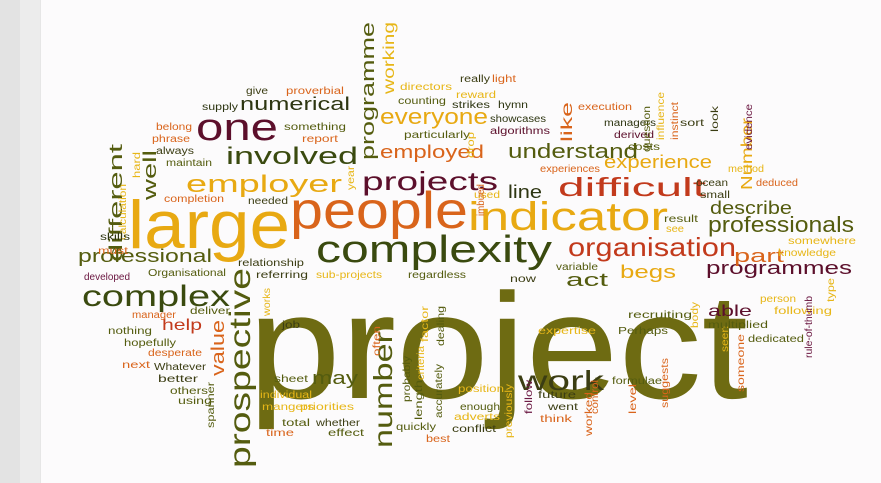 The width and height of the screenshot is (881, 483). What do you see at coordinates (145, 256) in the screenshot?
I see `cloud-word: professional` at bounding box center [145, 256].